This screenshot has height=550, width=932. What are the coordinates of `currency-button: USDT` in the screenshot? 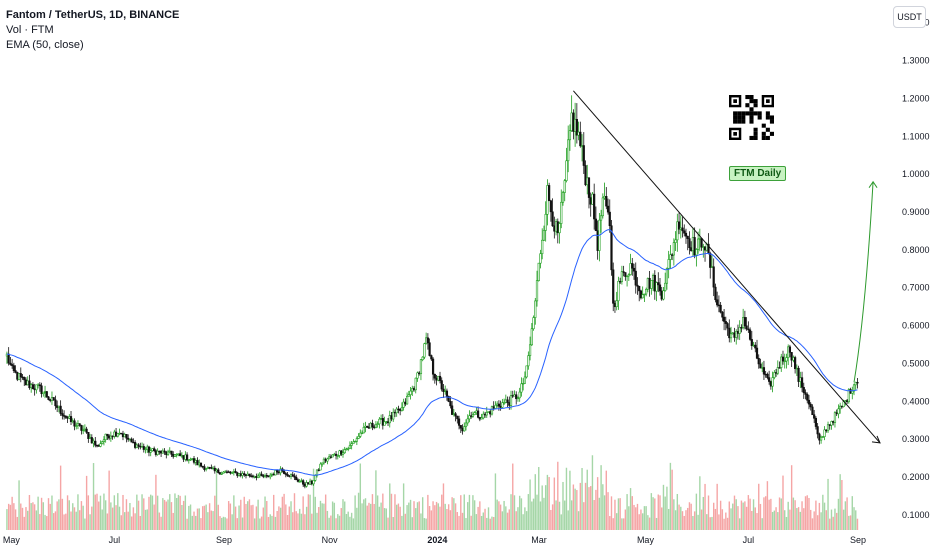 It's located at (909, 17).